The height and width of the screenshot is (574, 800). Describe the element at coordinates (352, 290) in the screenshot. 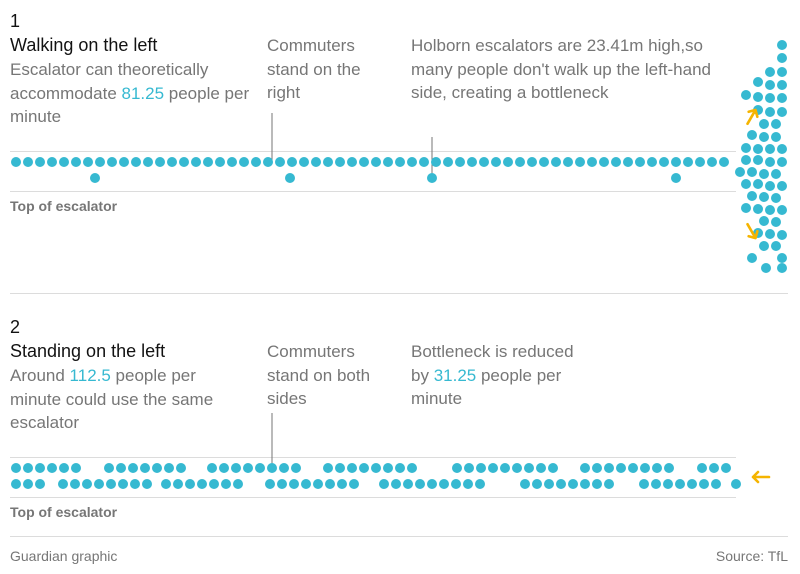

I see `leader-lines` at that location.